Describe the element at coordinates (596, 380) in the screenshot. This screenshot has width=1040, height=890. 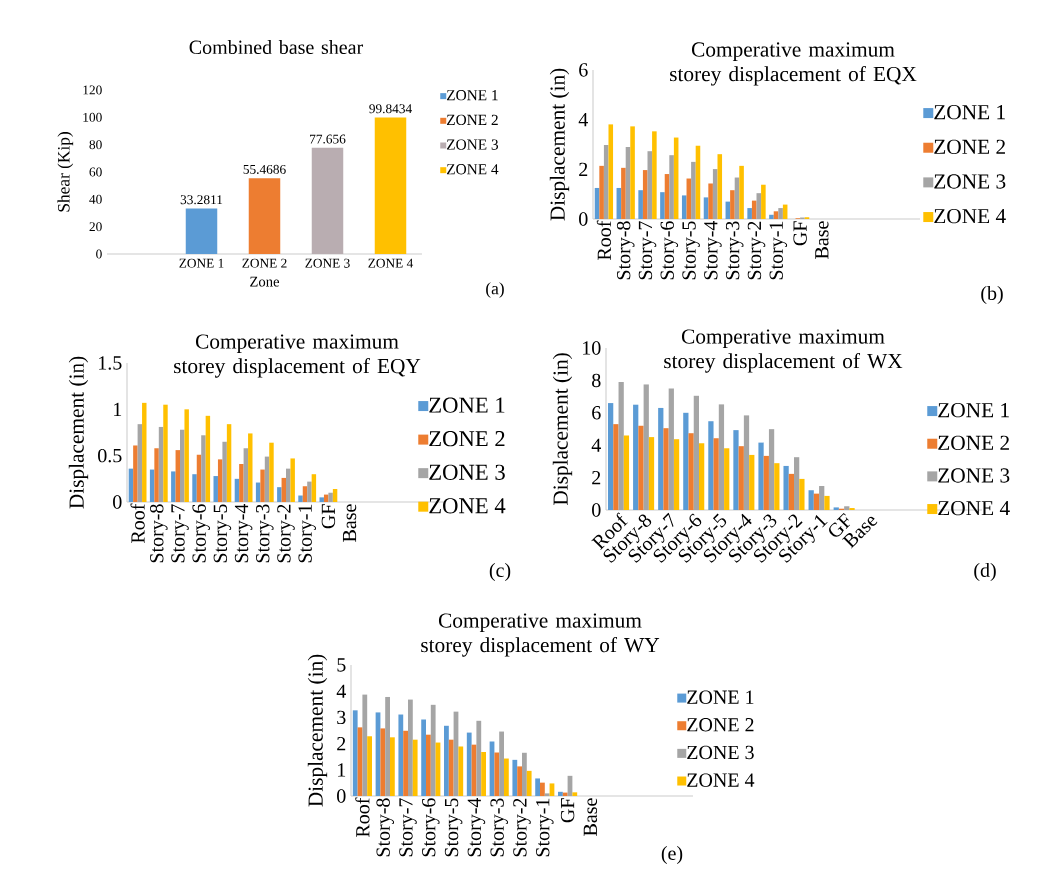
I see `y-tick-label: 8` at that location.